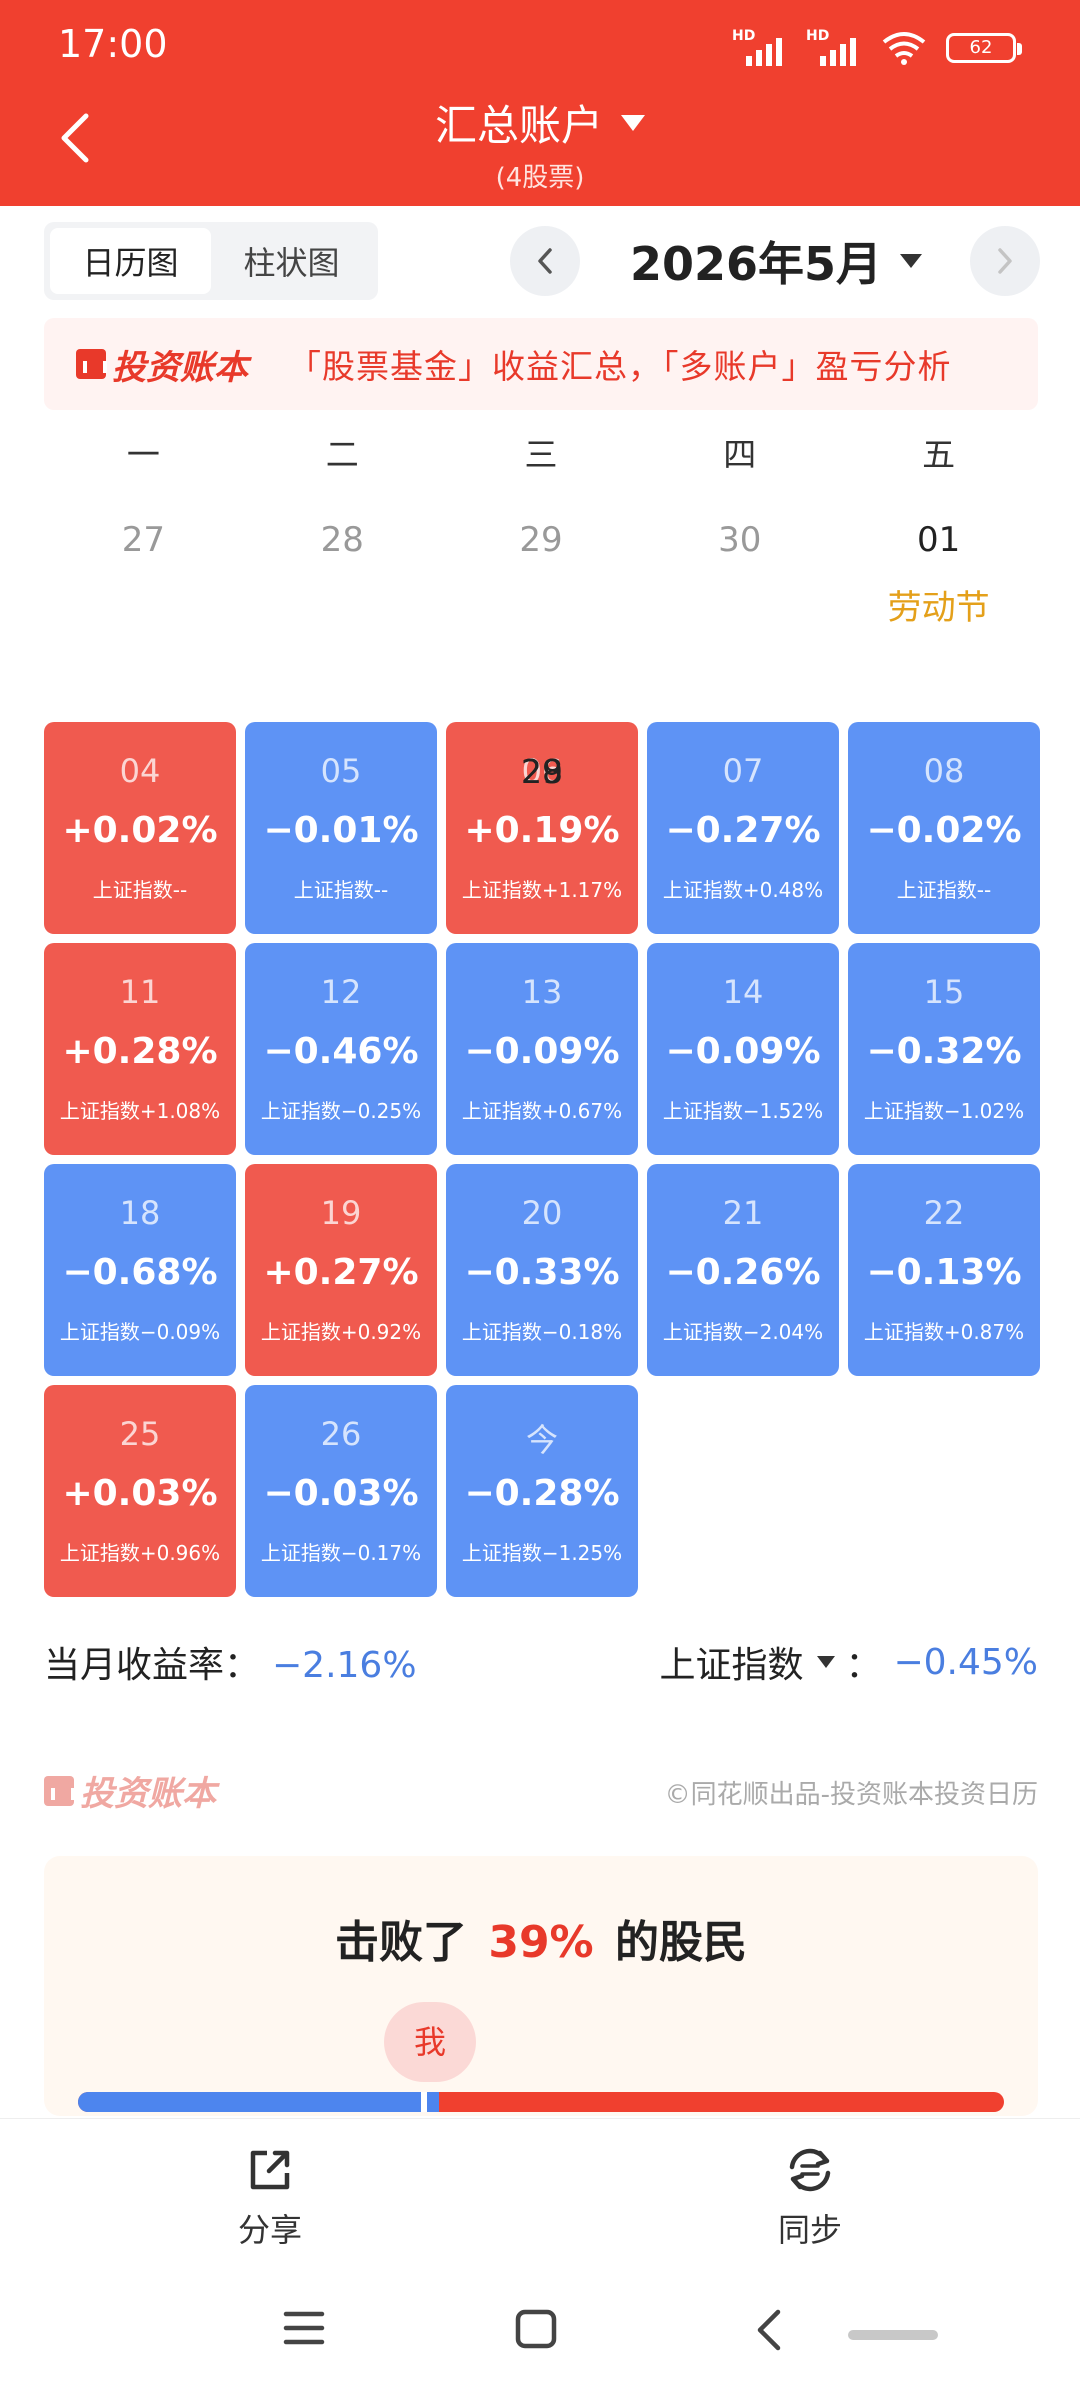 The image size is (1080, 2400). I want to click on day-return: −0.68%, so click(140, 1272).